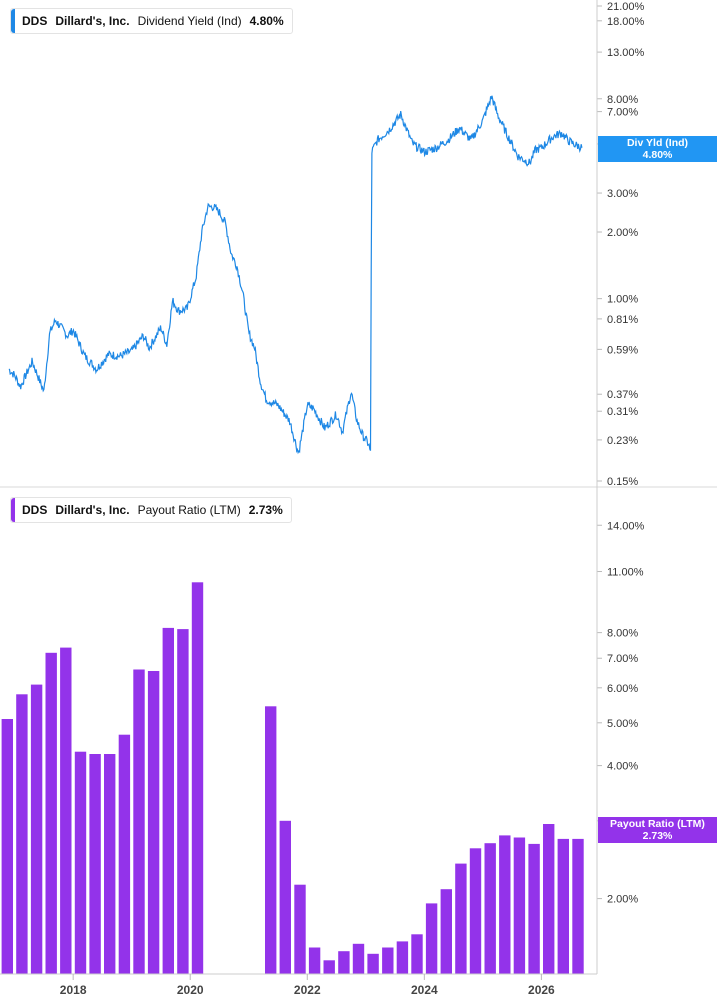 The width and height of the screenshot is (717, 1005). I want to click on bottom-tag-value: 2.73%, so click(657, 836).